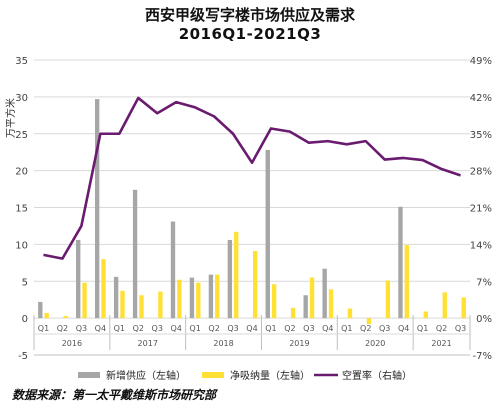 The width and height of the screenshot is (500, 410). I want to click on y-tick-label: 20, so click(21, 172).